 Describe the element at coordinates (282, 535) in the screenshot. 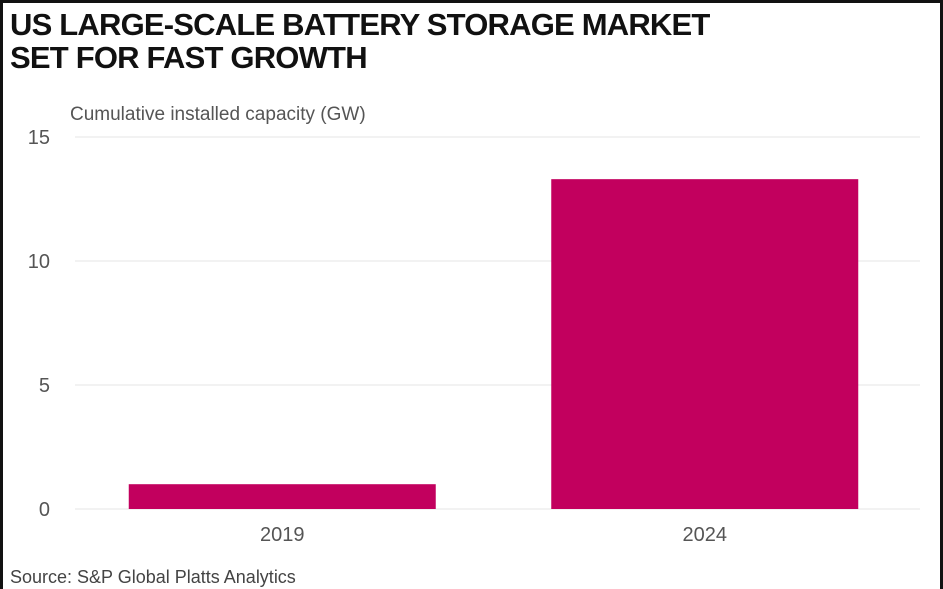

I see `x-tick-label: 2019` at that location.